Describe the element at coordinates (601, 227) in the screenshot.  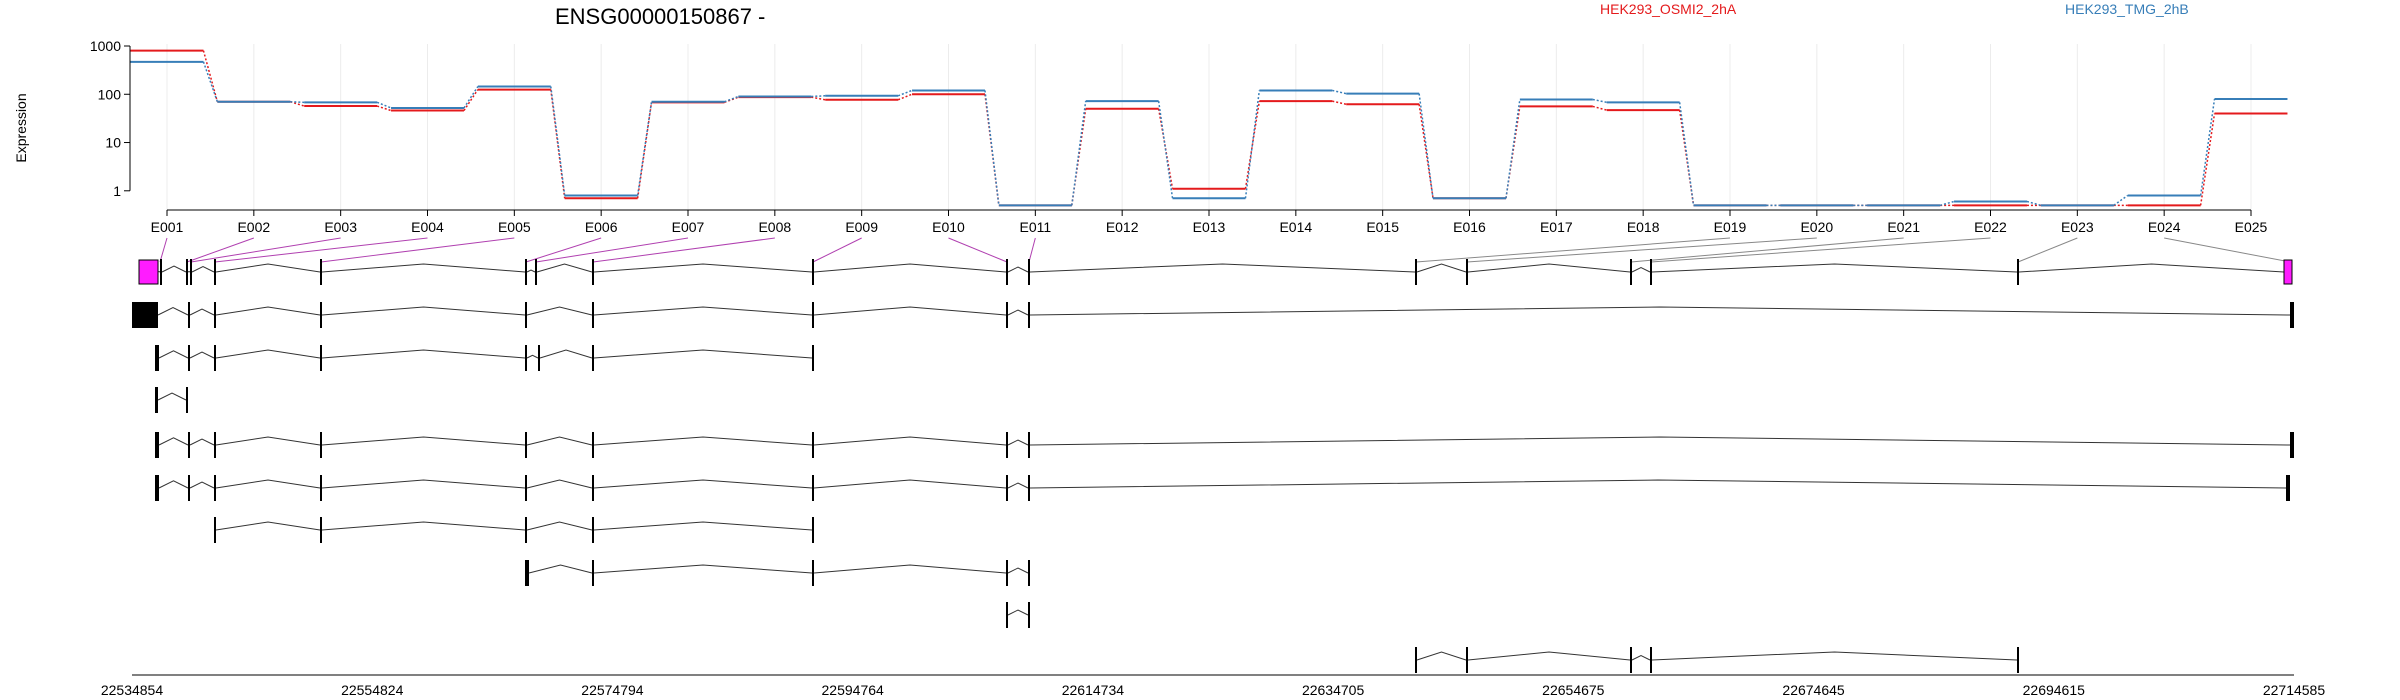
I see `x-tick-label-e006: E006` at that location.